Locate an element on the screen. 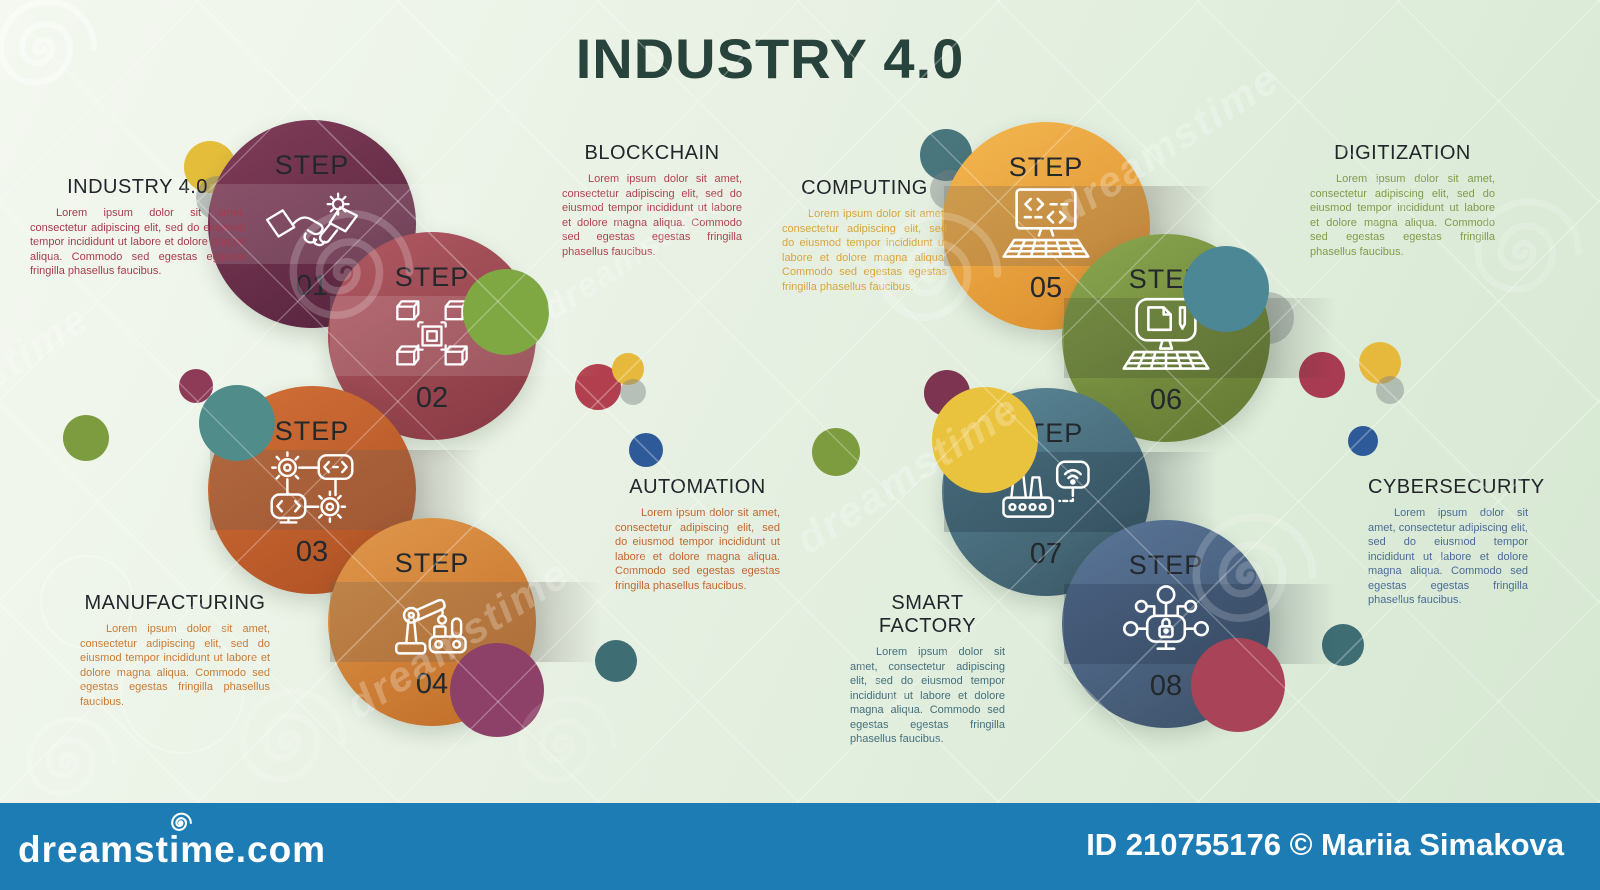  smart-factory-icon is located at coordinates (1046, 492).